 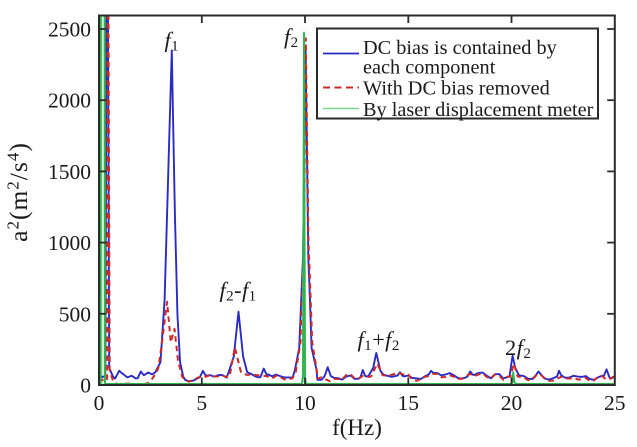 What do you see at coordinates (456, 89) in the screenshot?
I see `svg-text: With DC bias removed` at bounding box center [456, 89].